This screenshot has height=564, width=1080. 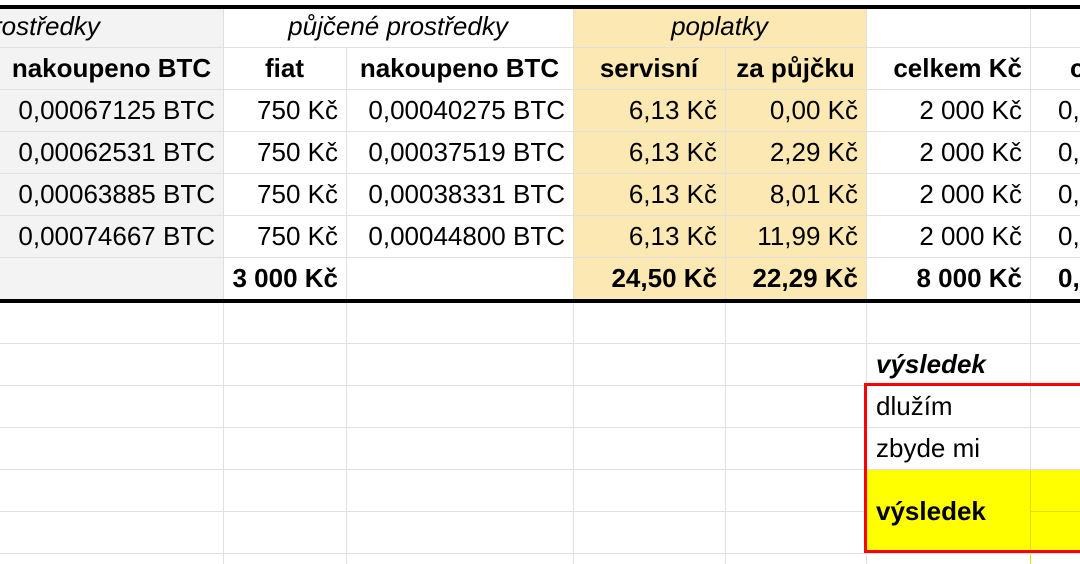 I want to click on cell-loan-fee: 2,29 Kč, so click(x=813, y=152).